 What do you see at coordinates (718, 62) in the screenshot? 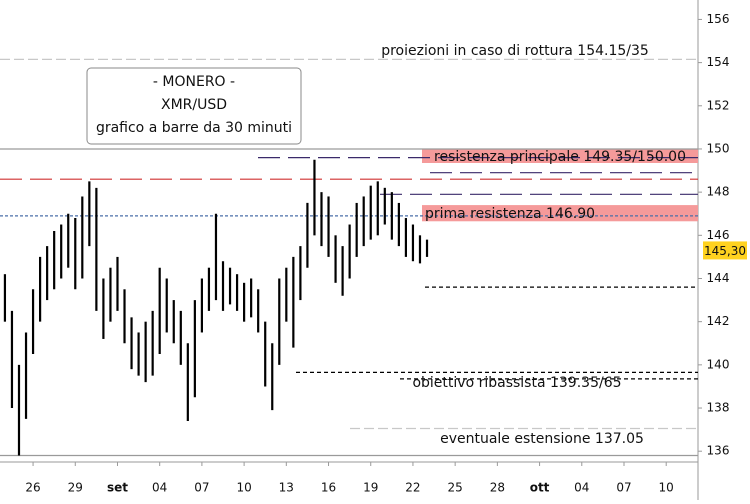
I see `y-tick-label: 154` at bounding box center [718, 62].